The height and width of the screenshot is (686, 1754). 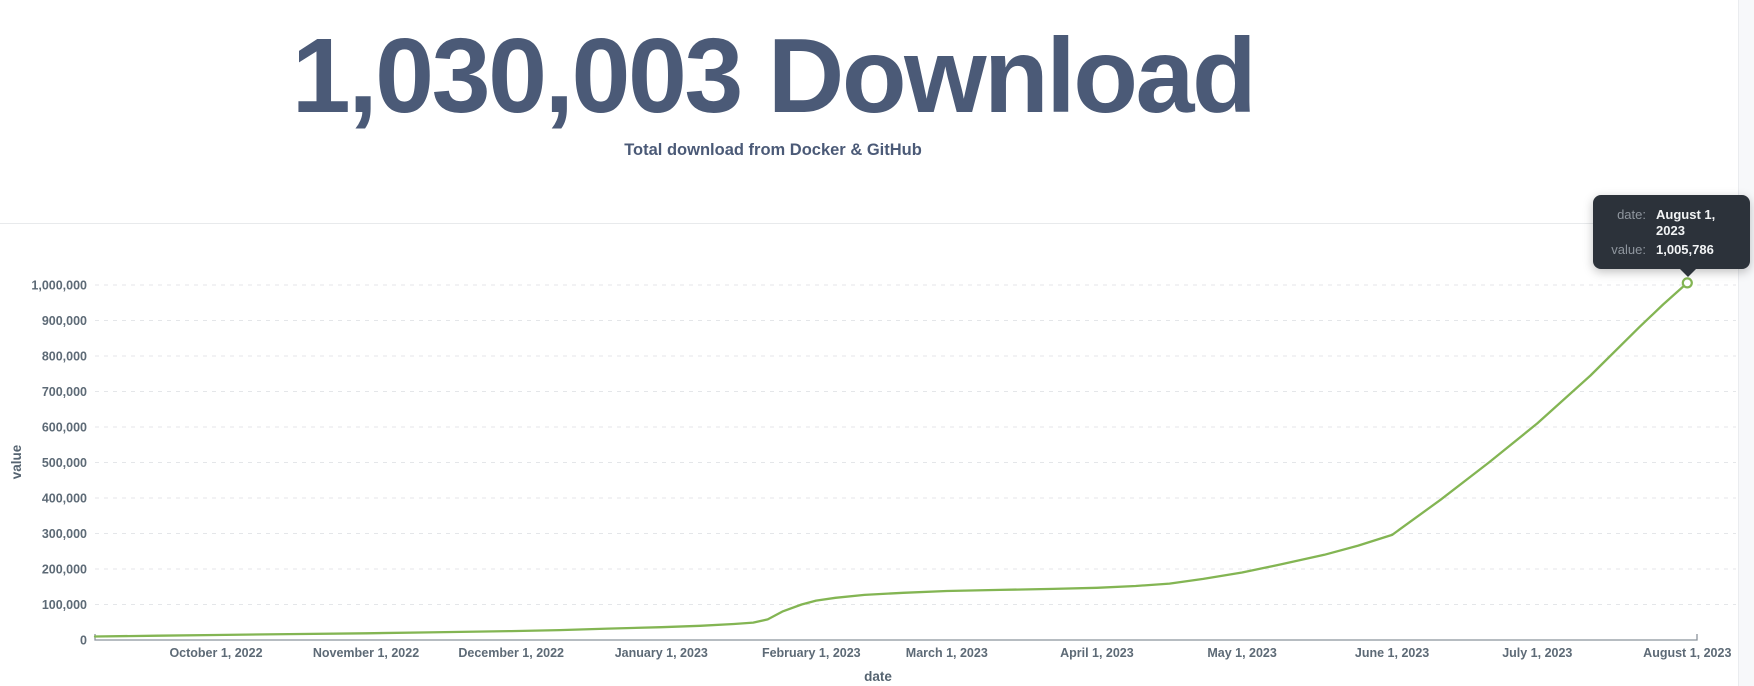 What do you see at coordinates (1242, 653) in the screenshot?
I see `x-tick-label: May 1, 2023` at bounding box center [1242, 653].